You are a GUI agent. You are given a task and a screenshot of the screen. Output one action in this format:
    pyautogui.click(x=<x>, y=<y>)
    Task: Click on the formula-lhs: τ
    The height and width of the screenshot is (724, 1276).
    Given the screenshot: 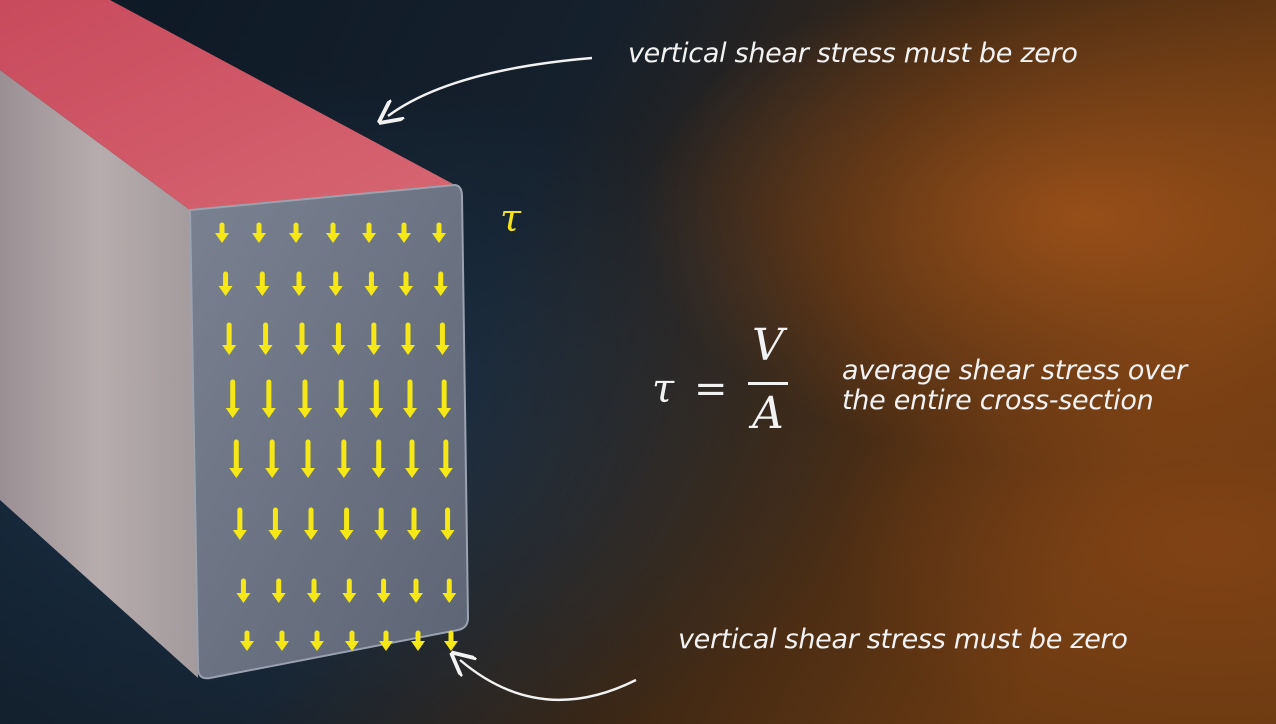 What is the action you would take?
    pyautogui.click(x=663, y=389)
    